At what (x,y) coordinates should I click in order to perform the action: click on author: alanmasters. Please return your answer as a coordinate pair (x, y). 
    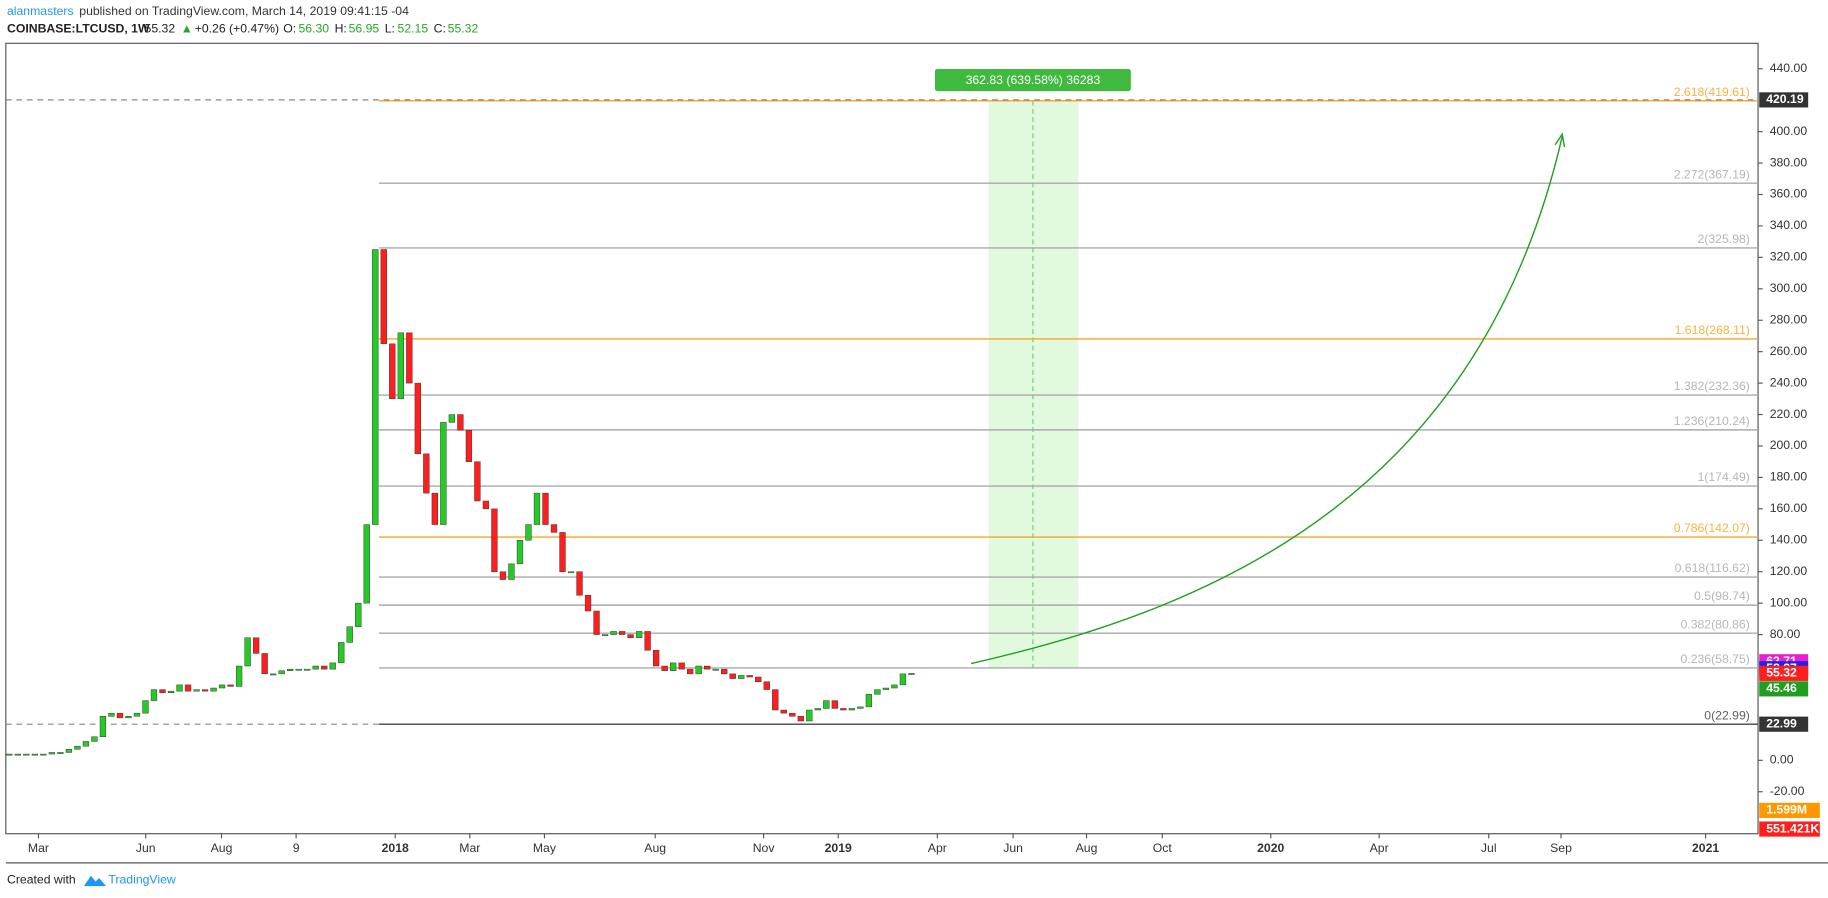
    Looking at the image, I should click on (40, 11).